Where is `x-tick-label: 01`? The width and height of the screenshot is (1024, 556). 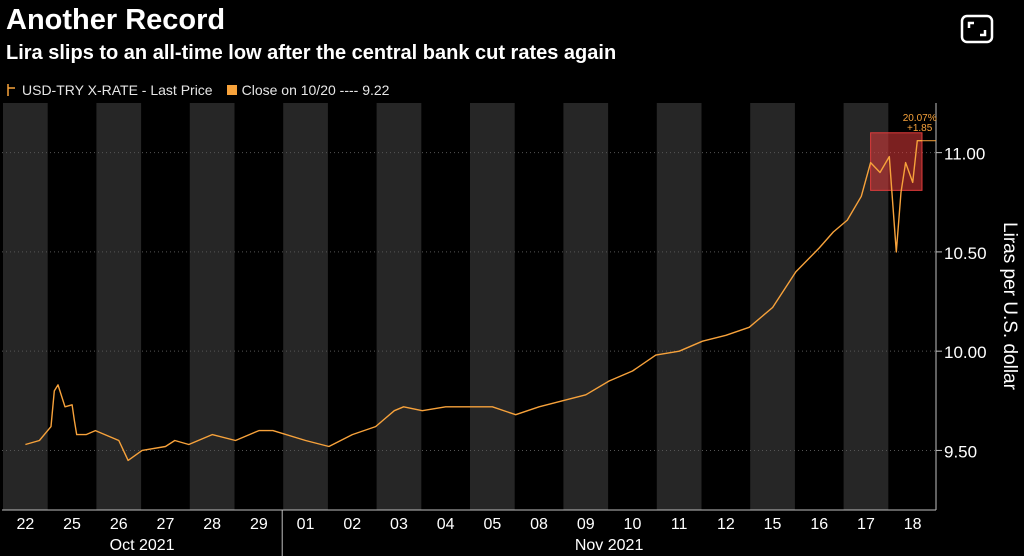
x-tick-label: 01 is located at coordinates (306, 524).